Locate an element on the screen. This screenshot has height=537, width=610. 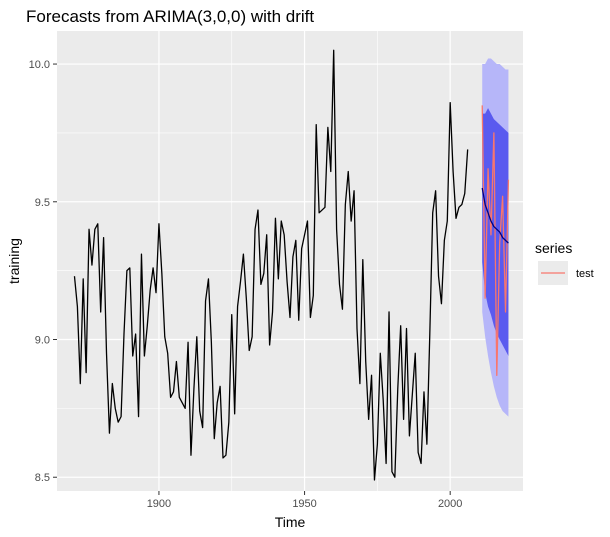
y-tick-label: 9.5 is located at coordinates (42, 203).